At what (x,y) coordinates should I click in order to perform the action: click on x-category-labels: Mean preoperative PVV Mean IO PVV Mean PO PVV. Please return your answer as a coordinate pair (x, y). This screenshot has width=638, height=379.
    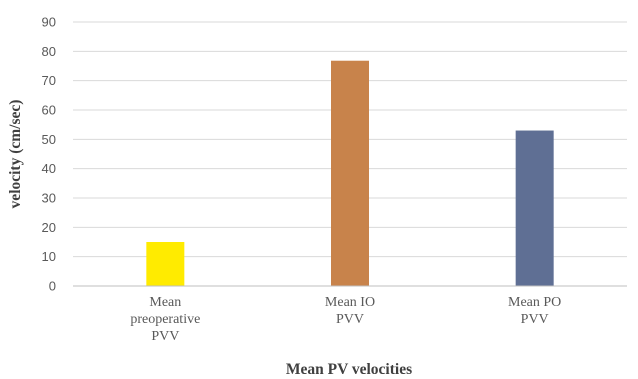
    Looking at the image, I should click on (345, 319).